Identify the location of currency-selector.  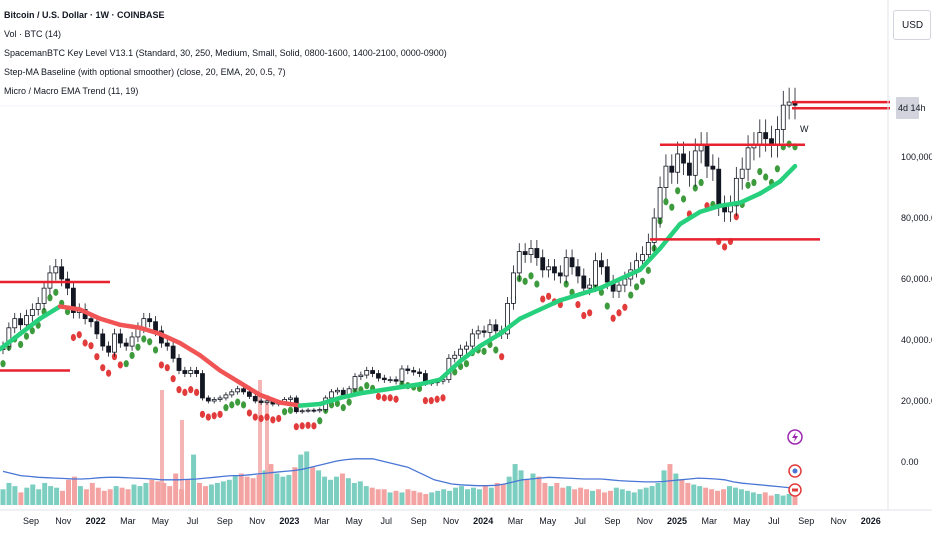
(912, 25).